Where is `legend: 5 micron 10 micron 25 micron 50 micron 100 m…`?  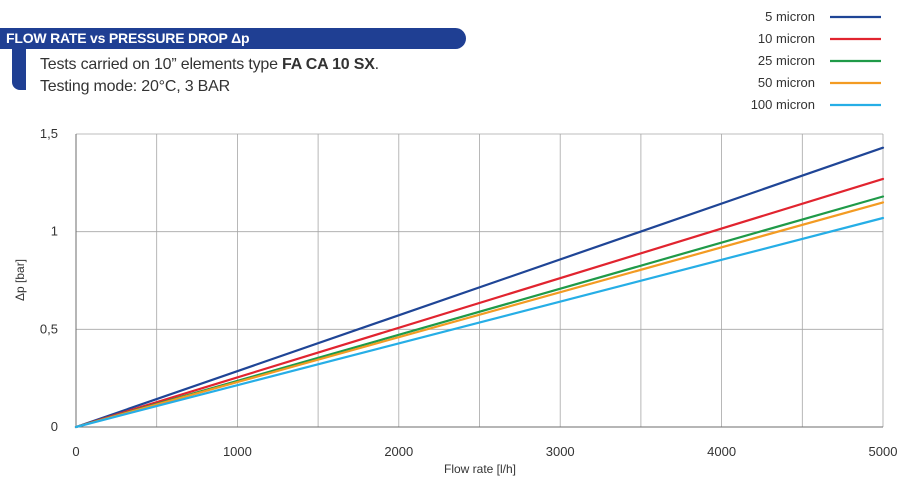 legend: 5 micron 10 micron 25 micron 50 micron 100 m… is located at coordinates (816, 60).